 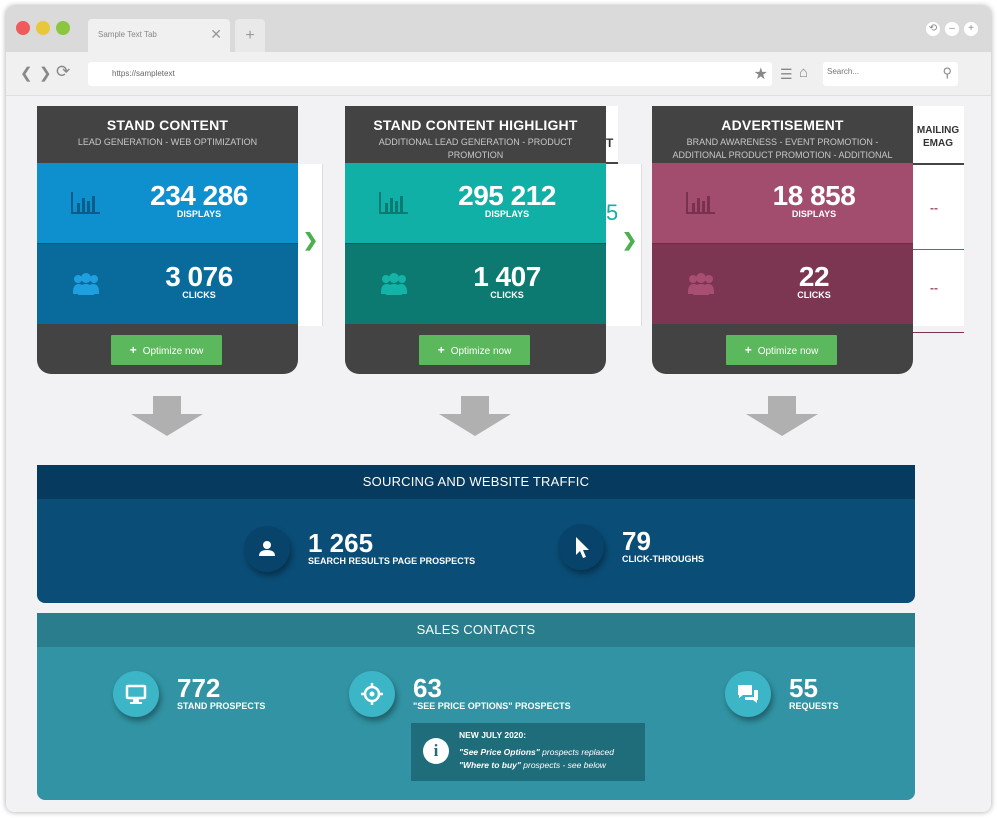 I want to click on stat-label: REQUESTS, so click(x=814, y=706).